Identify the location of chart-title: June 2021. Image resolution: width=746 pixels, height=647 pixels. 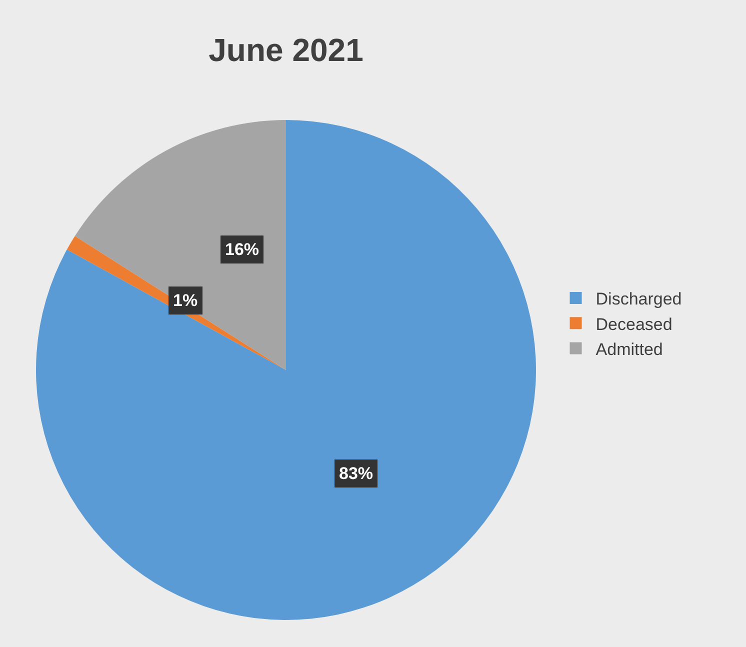
(286, 50).